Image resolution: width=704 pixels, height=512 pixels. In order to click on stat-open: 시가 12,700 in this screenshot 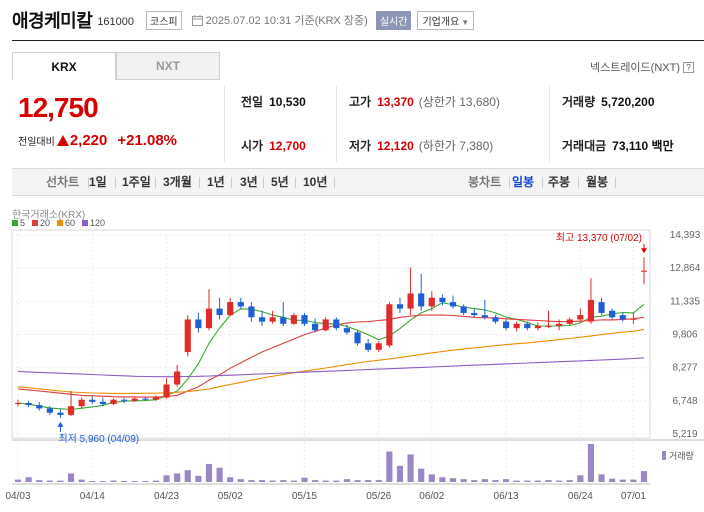, I will do `click(273, 145)`.